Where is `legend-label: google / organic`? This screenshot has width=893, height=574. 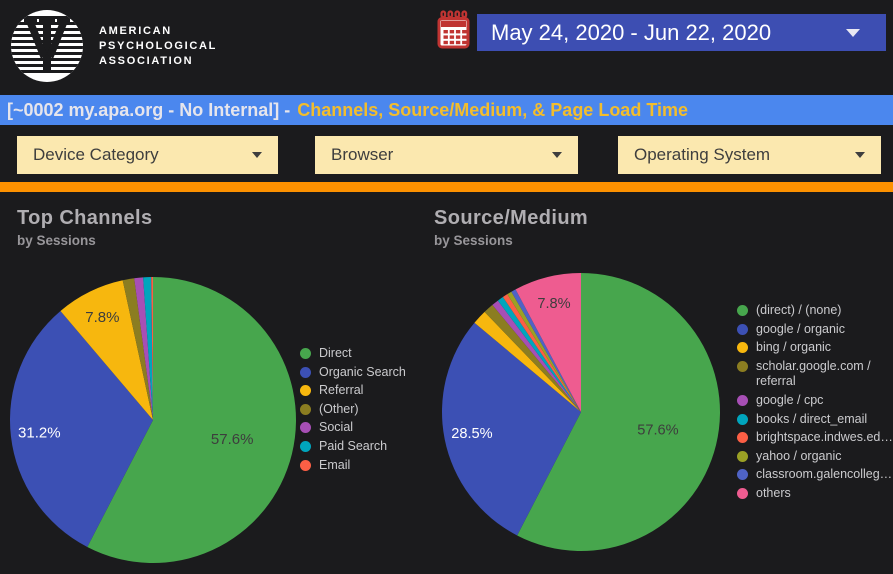 legend-label: google / organic is located at coordinates (800, 328).